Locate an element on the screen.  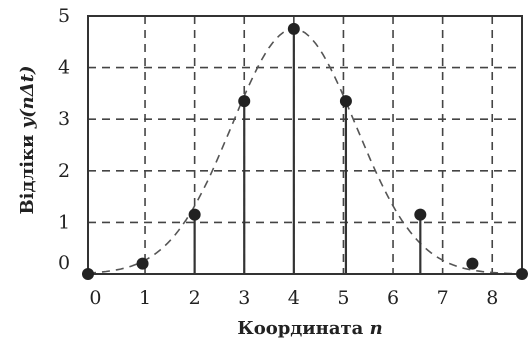
y-tick-labels: 0 1 2 3 4 5 is located at coordinates (64, 139).